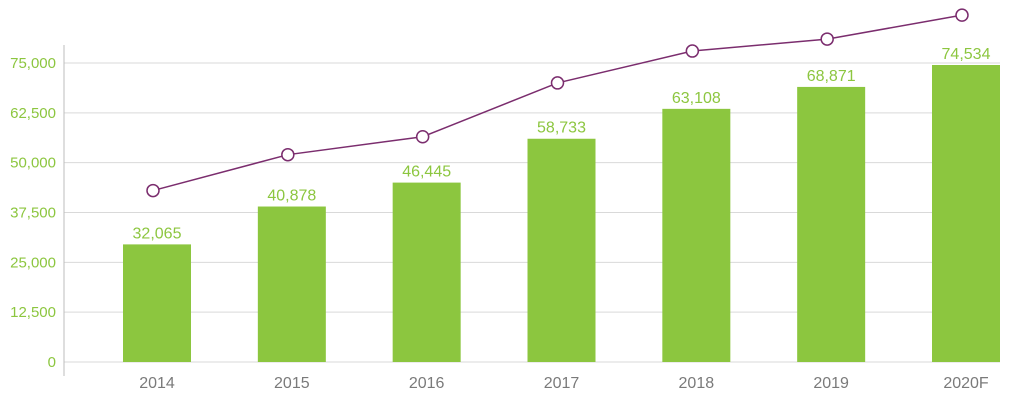 The width and height of the screenshot is (1024, 411). What do you see at coordinates (831, 76) in the screenshot?
I see `bar-value-label: 68,871` at bounding box center [831, 76].